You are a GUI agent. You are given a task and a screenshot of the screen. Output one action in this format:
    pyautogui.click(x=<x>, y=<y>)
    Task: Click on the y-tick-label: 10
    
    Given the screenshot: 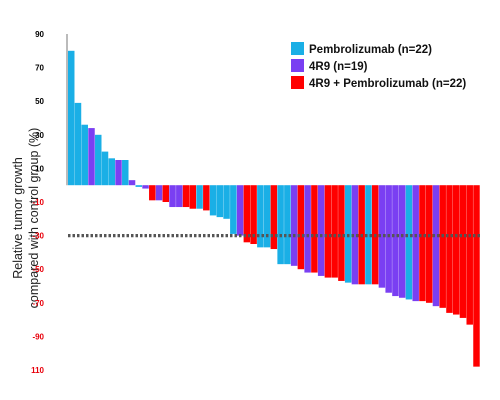 What is the action you would take?
    pyautogui.click(x=39, y=168)
    